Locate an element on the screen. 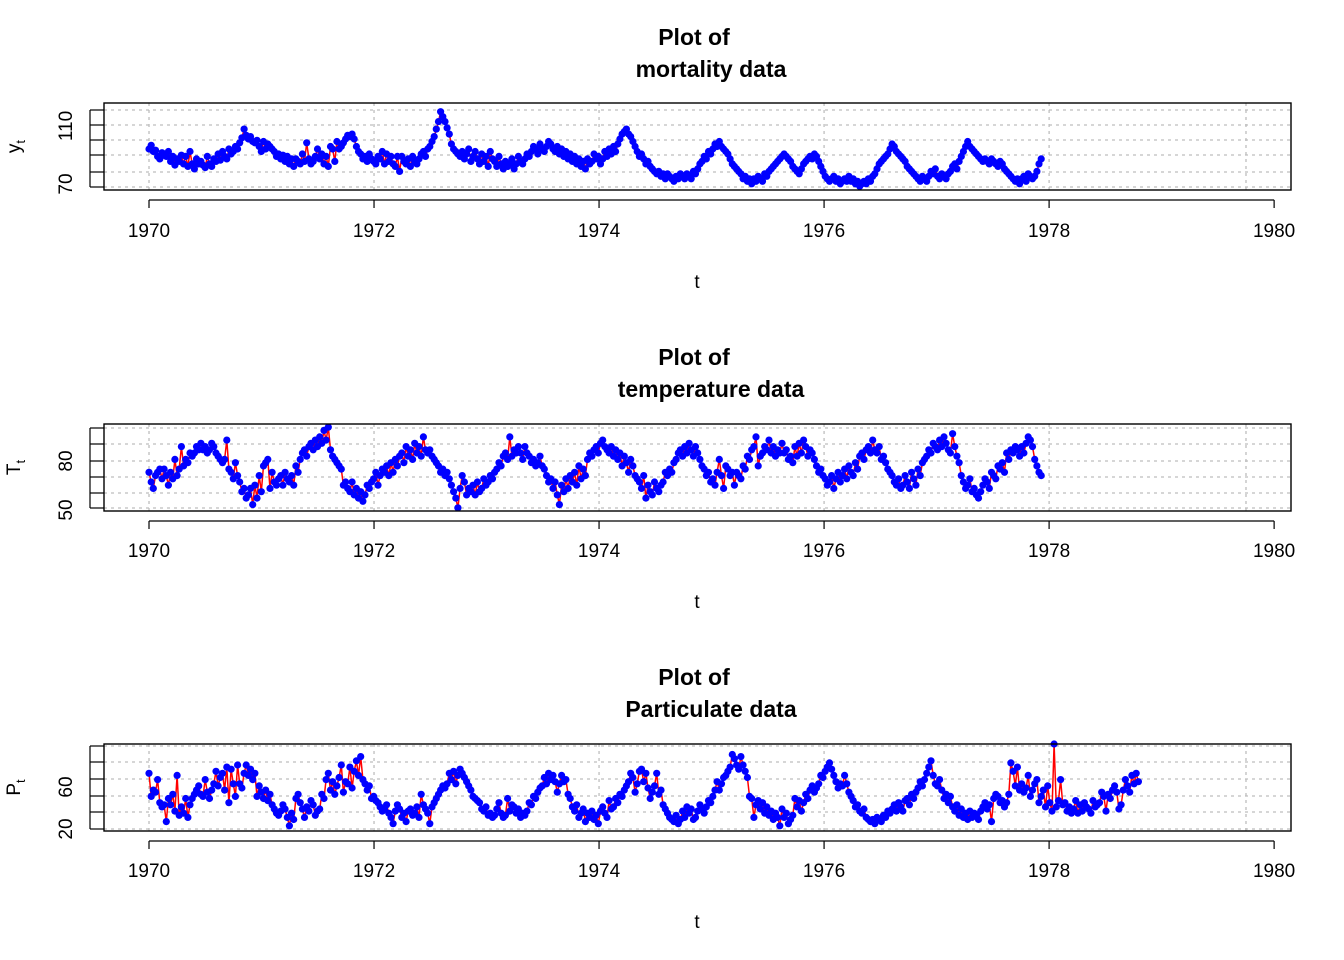  x-tick-label: 1974 is located at coordinates (599, 231).